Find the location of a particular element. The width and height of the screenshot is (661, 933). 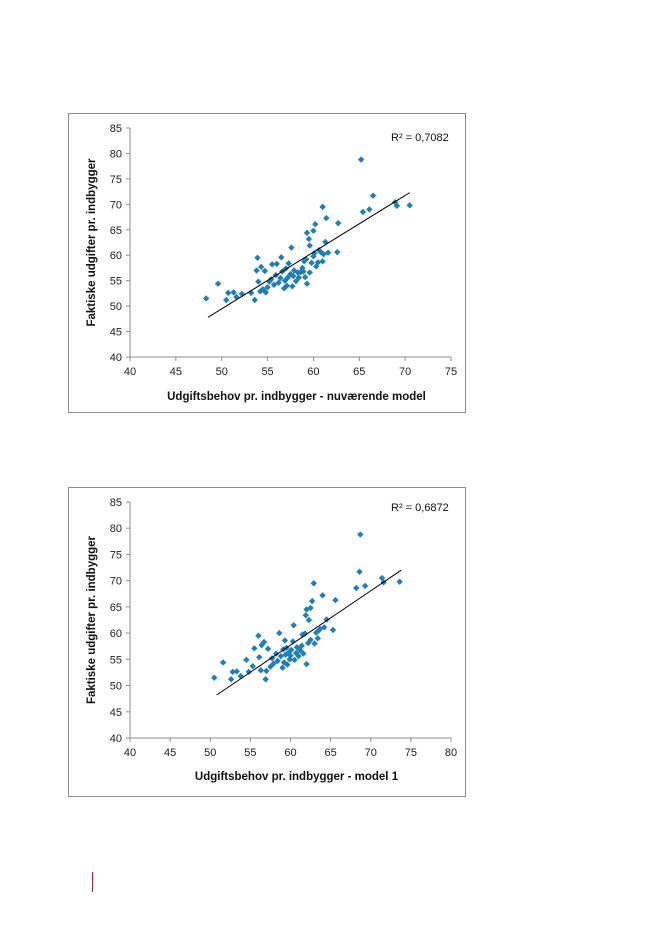

x-tick-label: 70 is located at coordinates (405, 372).